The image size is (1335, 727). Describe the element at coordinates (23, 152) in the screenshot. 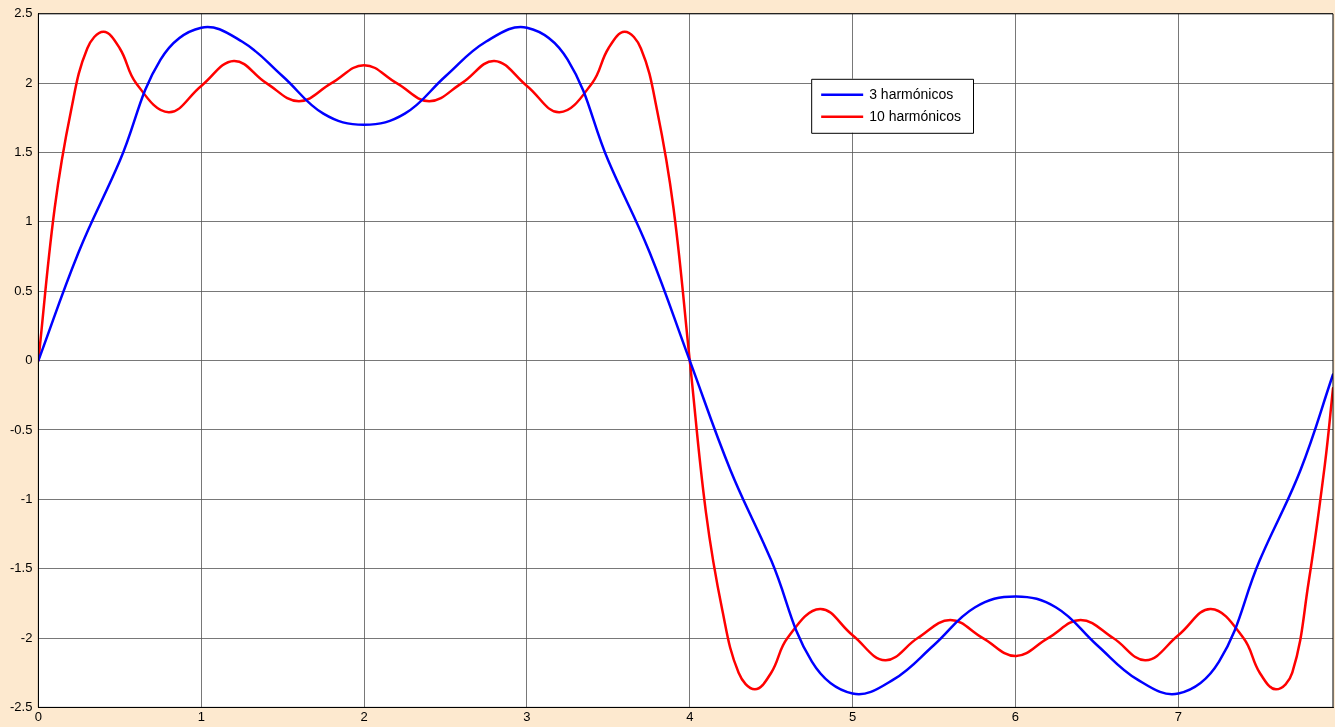

I see `y-tick-label: 1.5` at that location.